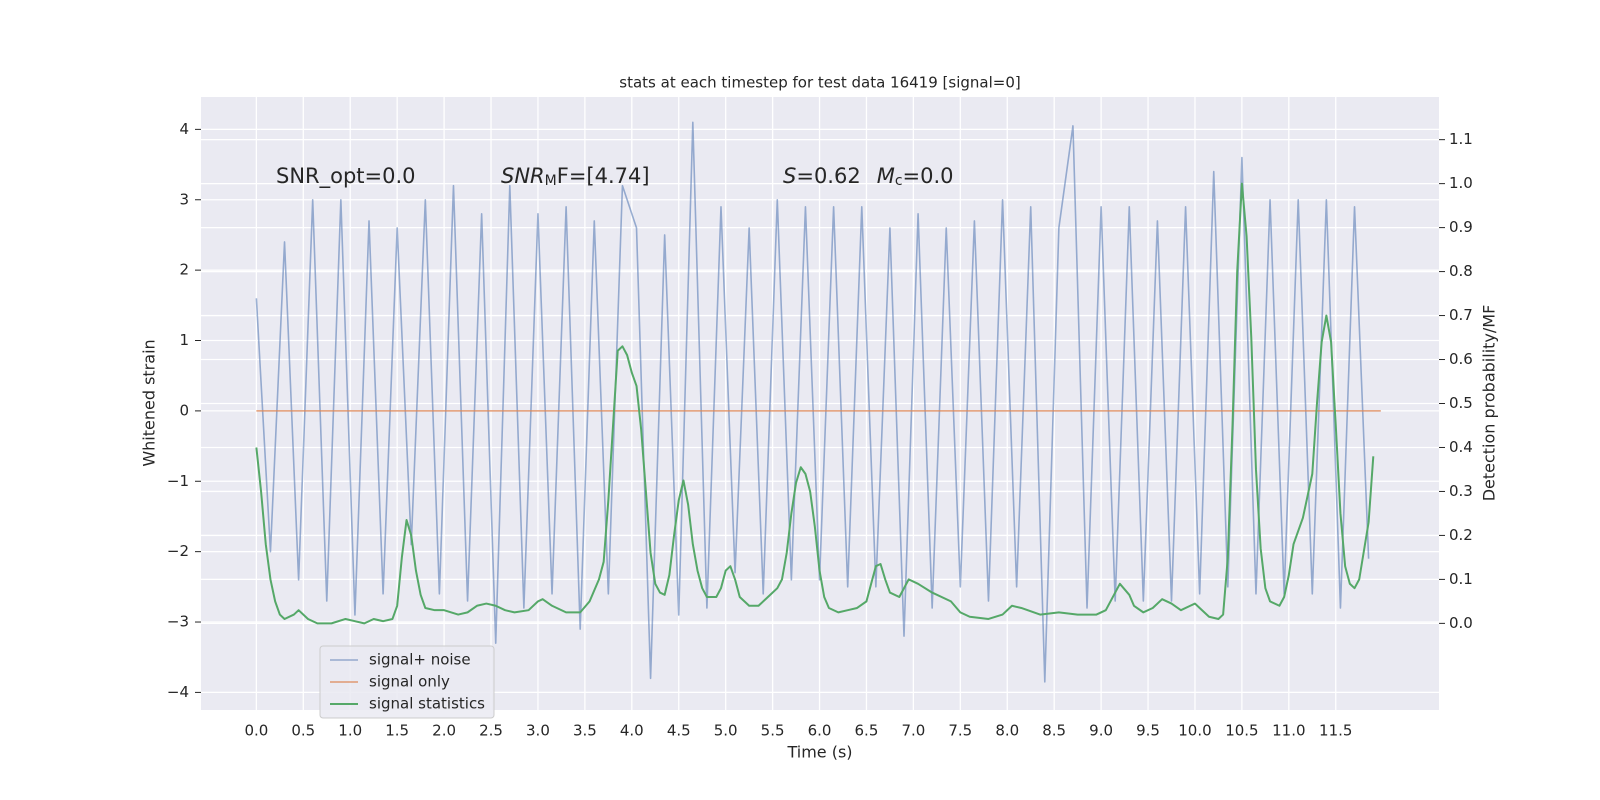 This screenshot has width=1600, height=800. What do you see at coordinates (1054, 731) in the screenshot?
I see `x-tick-label: 8.5` at bounding box center [1054, 731].